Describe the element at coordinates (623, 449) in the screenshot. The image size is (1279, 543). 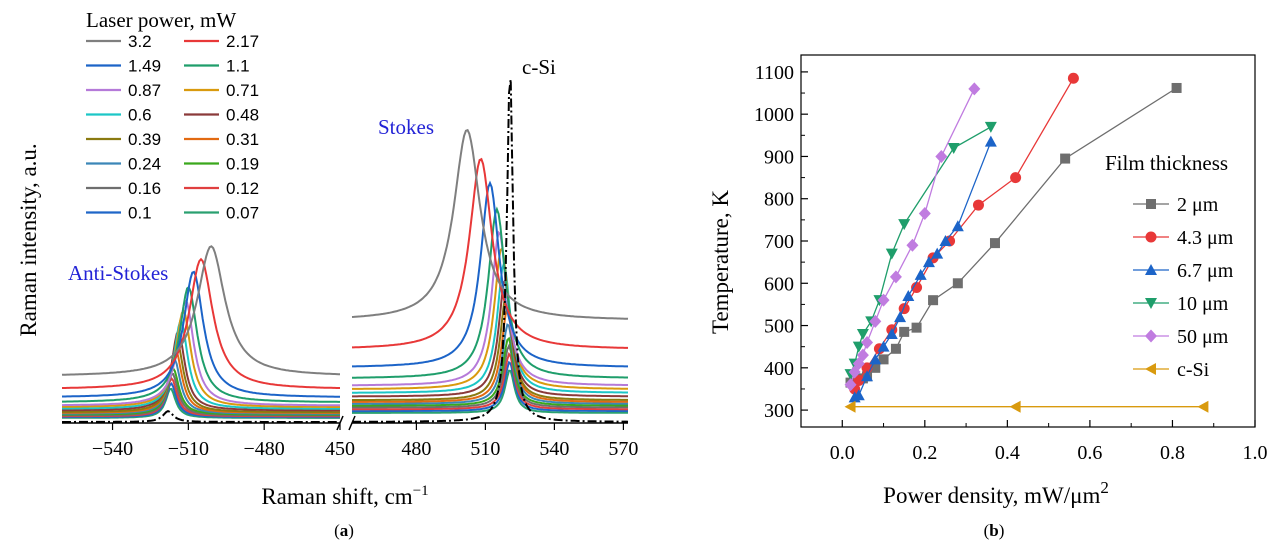
I see `x-tick-label: 570` at that location.